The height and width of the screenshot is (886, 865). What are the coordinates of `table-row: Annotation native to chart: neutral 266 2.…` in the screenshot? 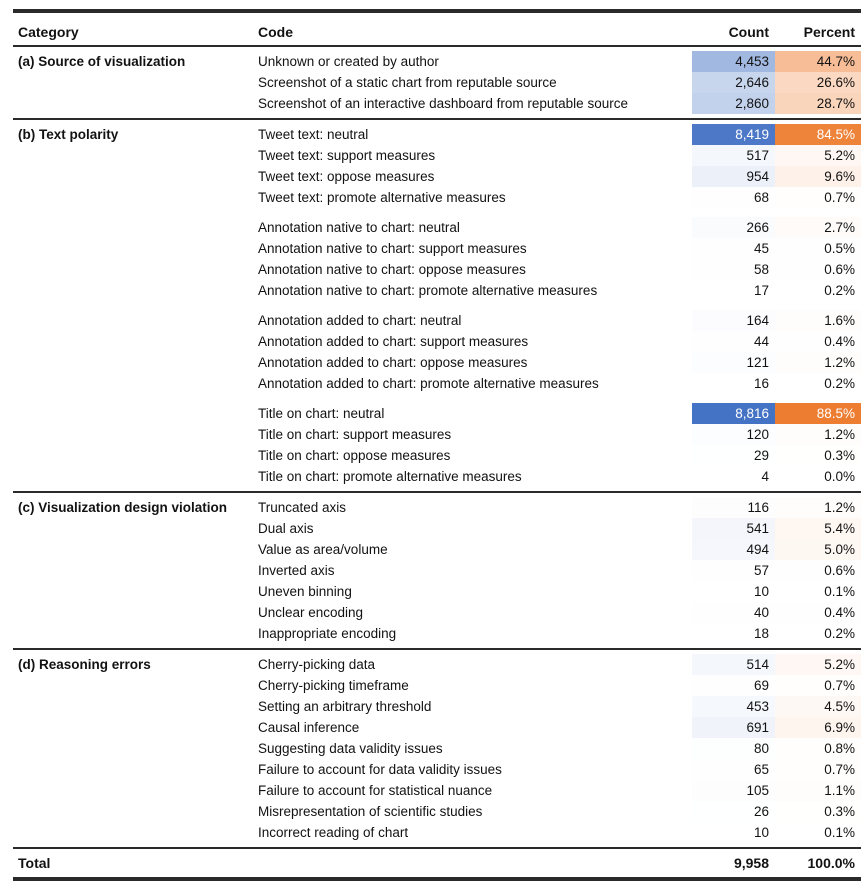 It's located at (559, 227).